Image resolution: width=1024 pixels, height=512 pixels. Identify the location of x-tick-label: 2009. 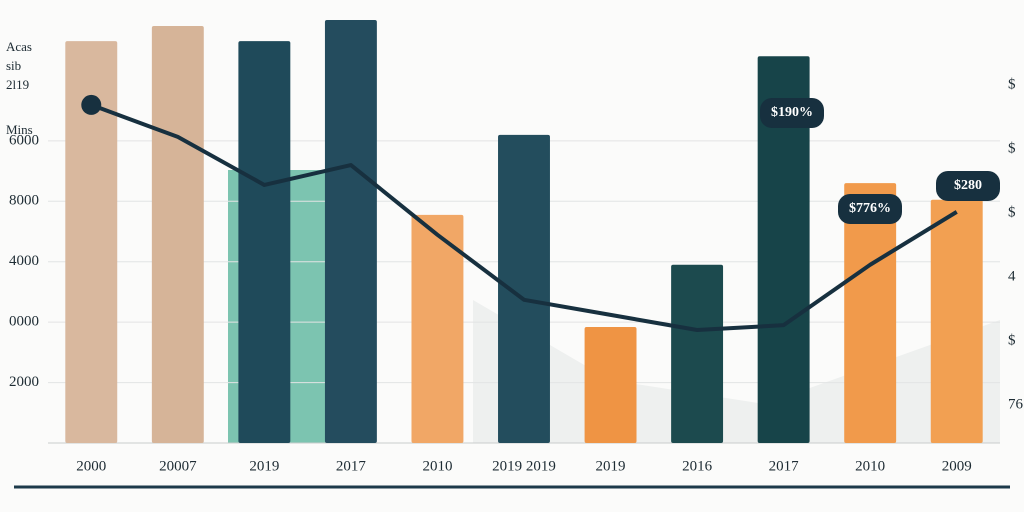
(957, 466).